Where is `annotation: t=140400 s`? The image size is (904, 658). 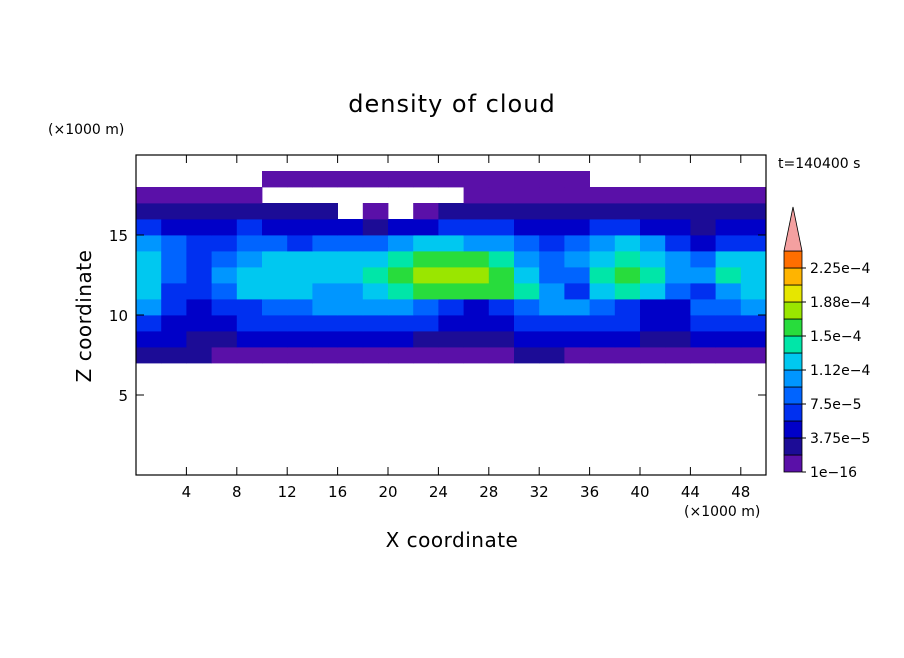 annotation: t=140400 s is located at coordinates (819, 164).